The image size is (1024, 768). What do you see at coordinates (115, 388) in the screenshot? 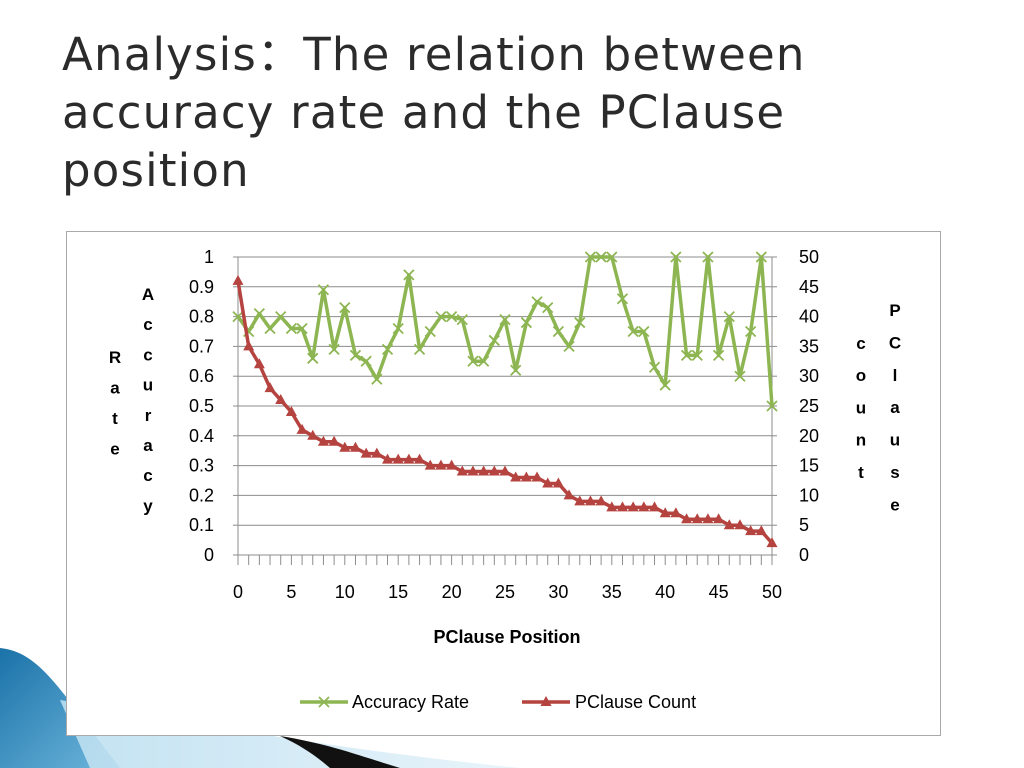
I see `y-left-title-rate-char: a` at bounding box center [115, 388].